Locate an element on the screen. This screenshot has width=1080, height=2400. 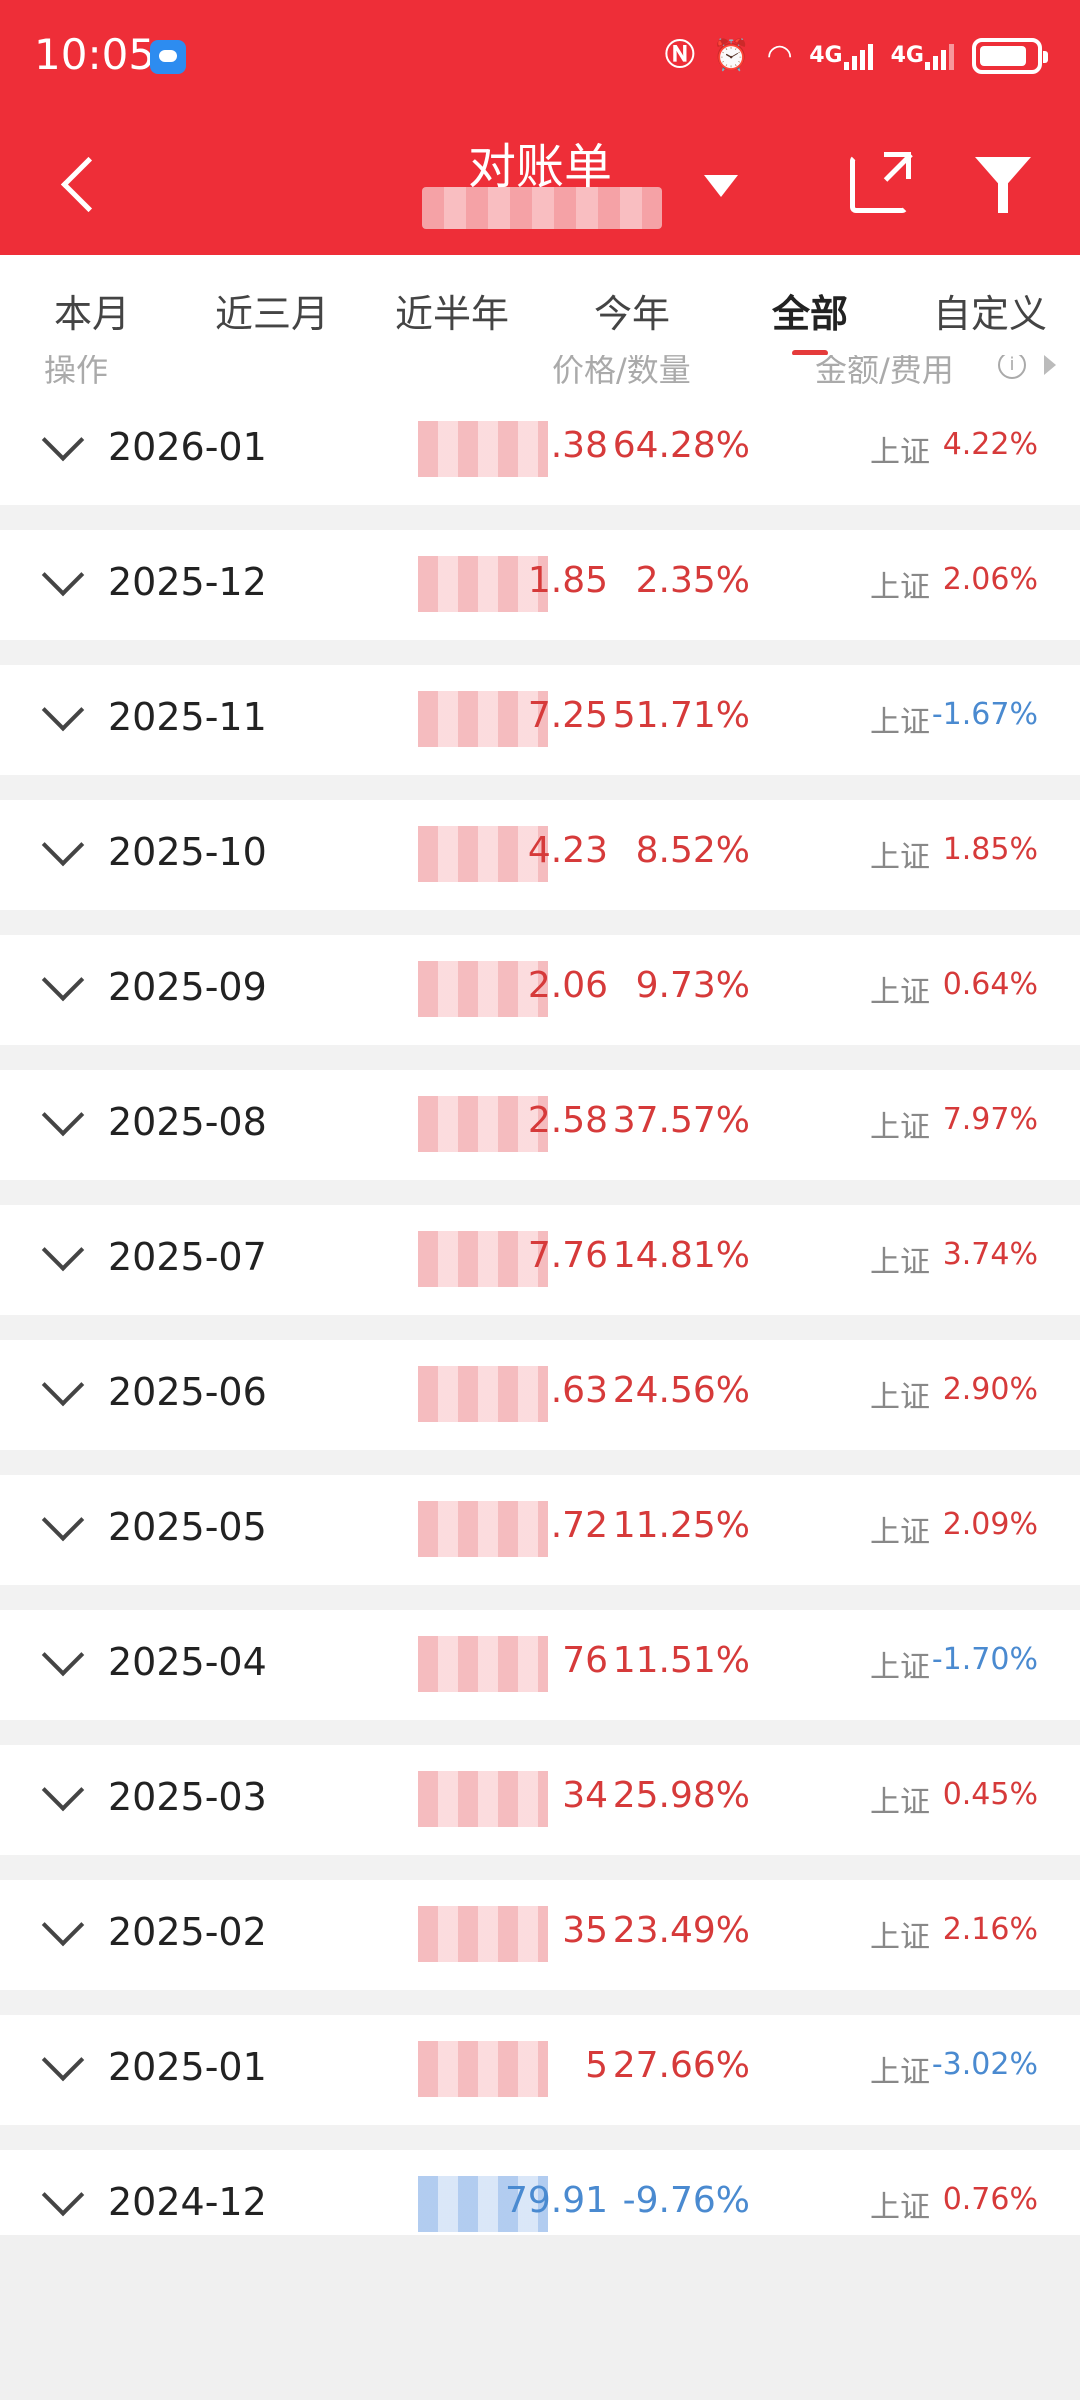
statement-row: 2025-04 76 11.51% 上证 -1.70% is located at coordinates (540, 1665).